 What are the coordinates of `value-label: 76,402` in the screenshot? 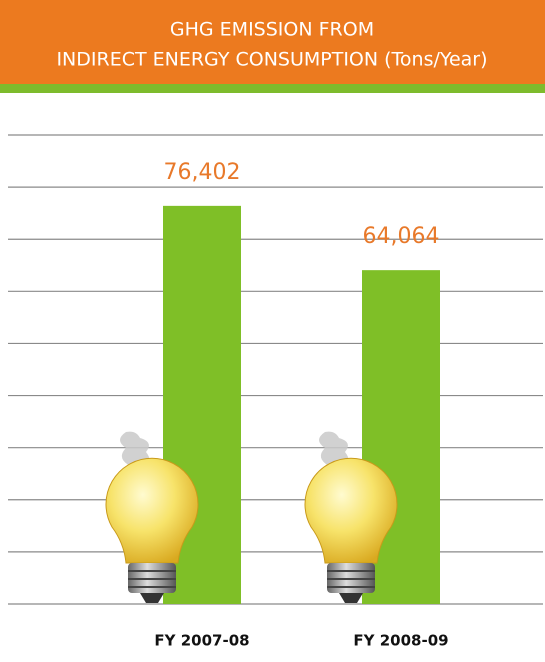 It's located at (202, 172).